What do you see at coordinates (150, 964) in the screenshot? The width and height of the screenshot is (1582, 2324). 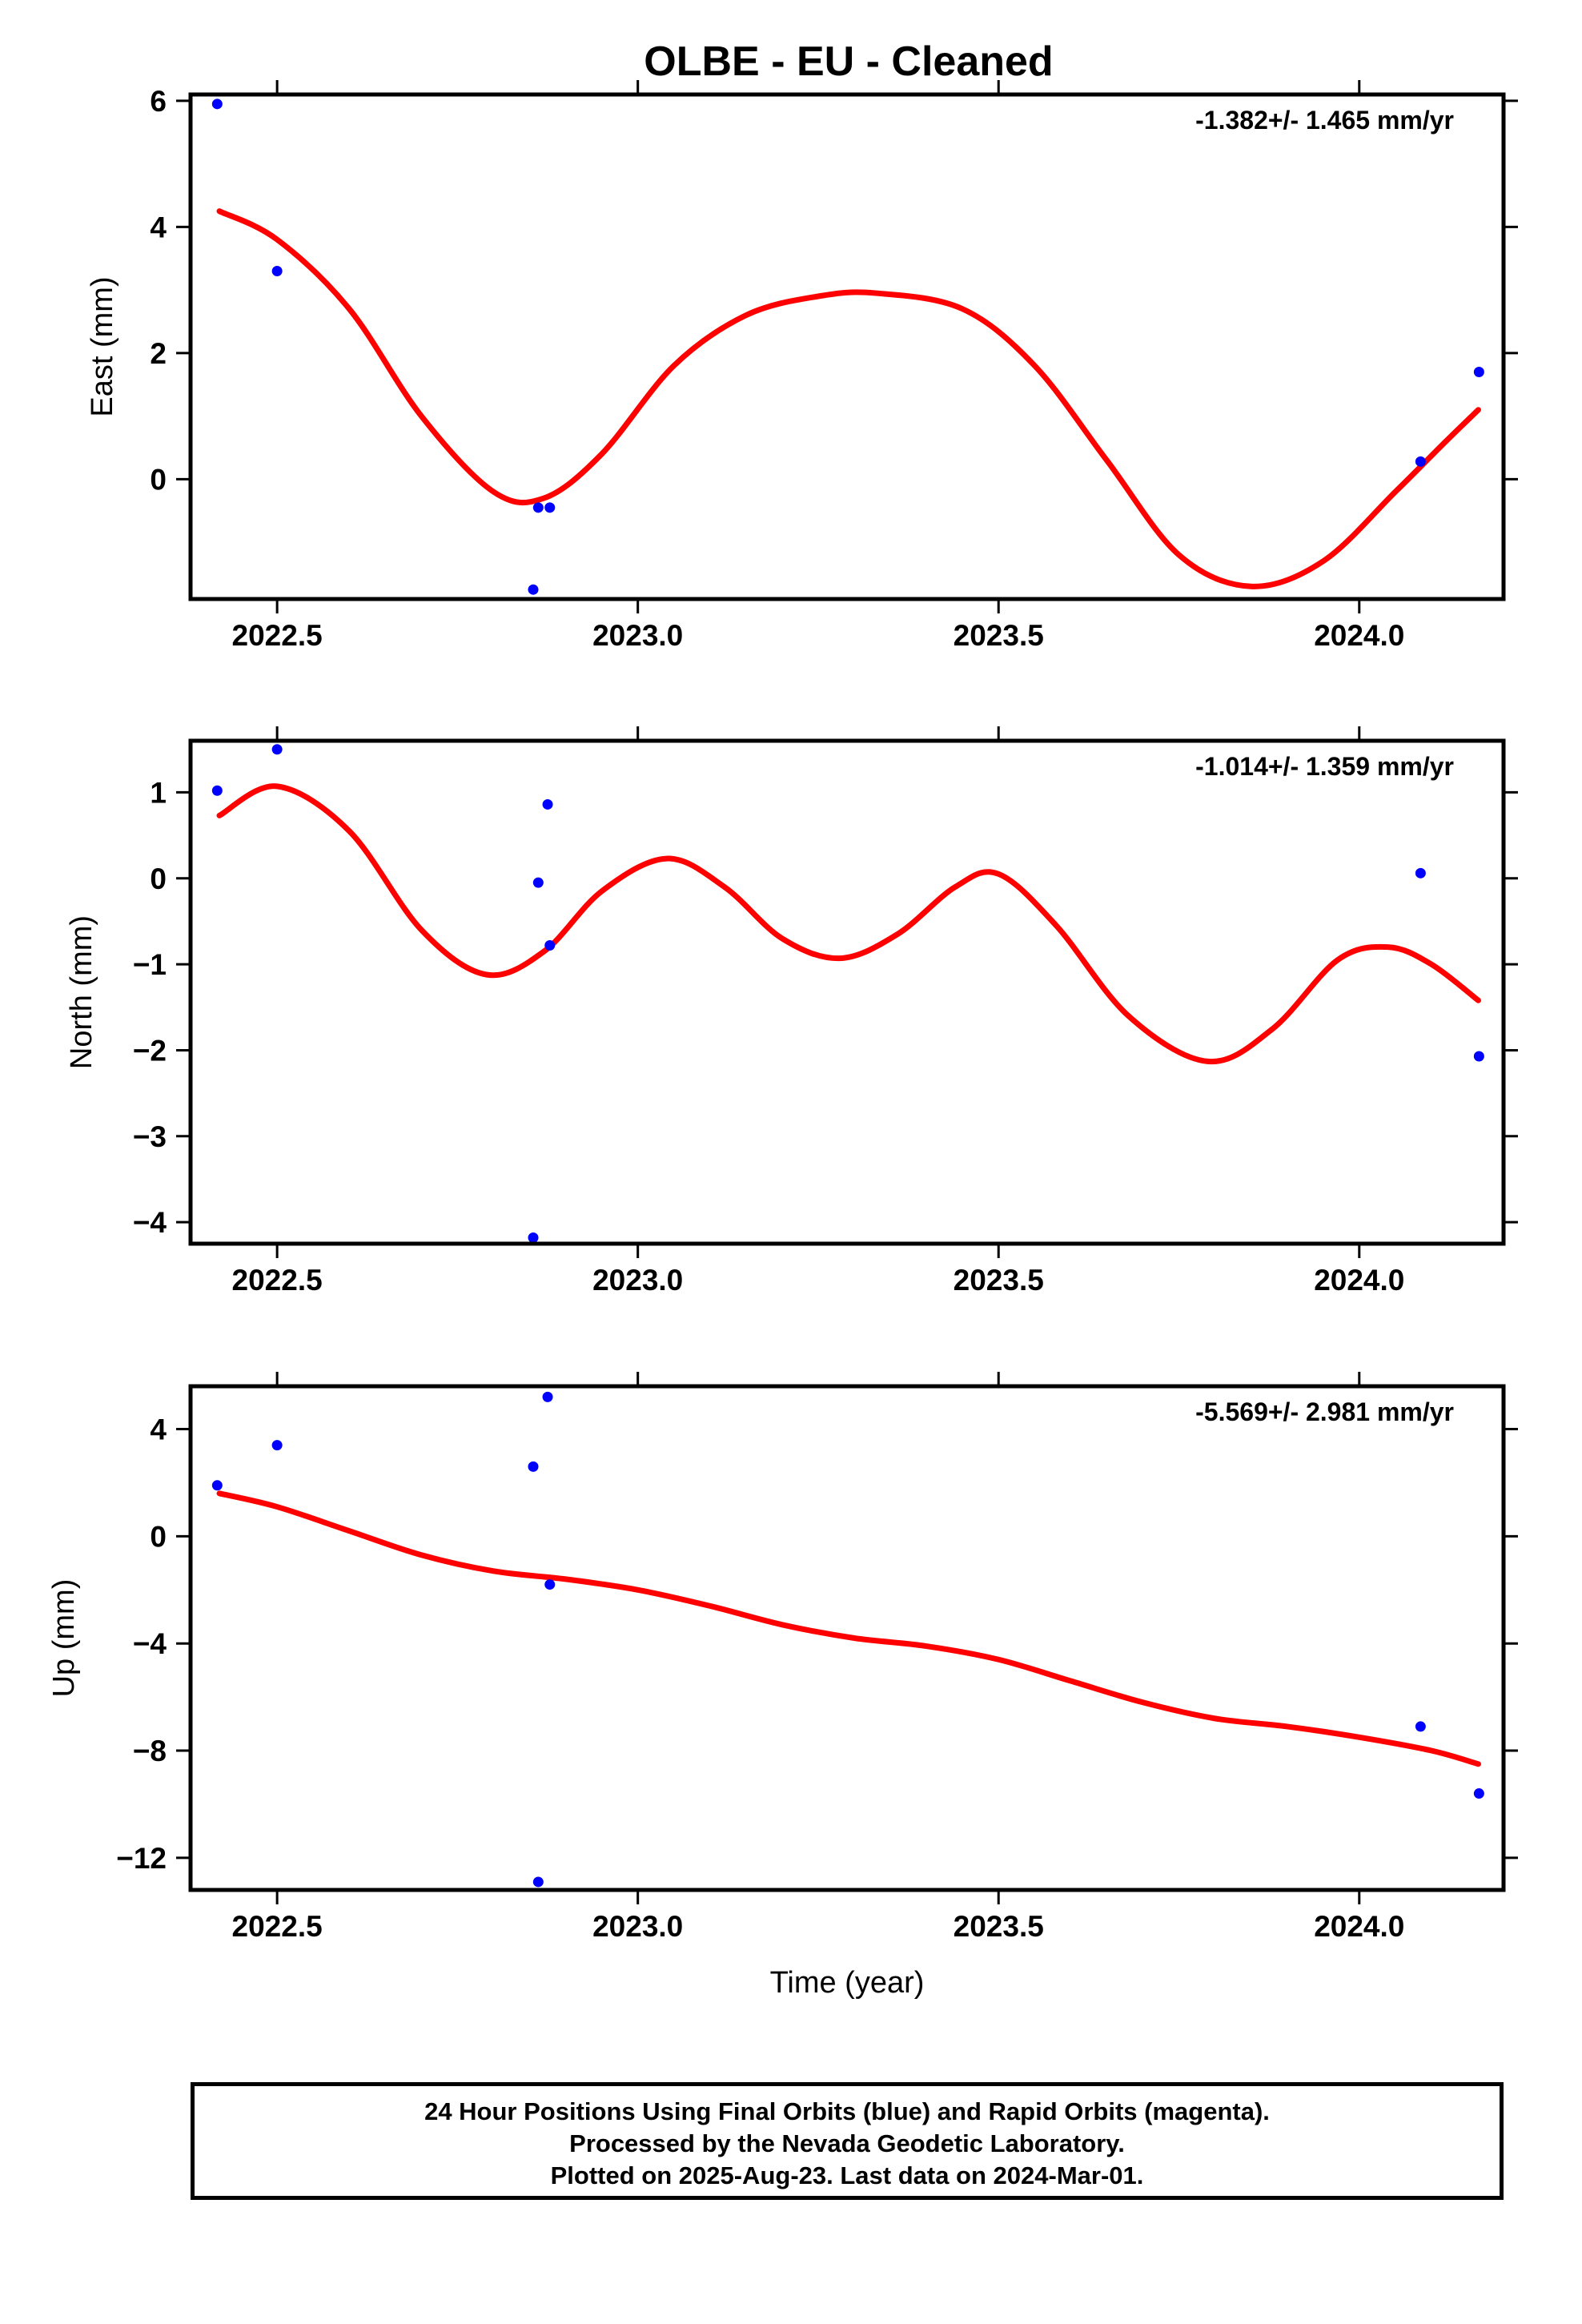 I see `y-tick-label: −1` at bounding box center [150, 964].